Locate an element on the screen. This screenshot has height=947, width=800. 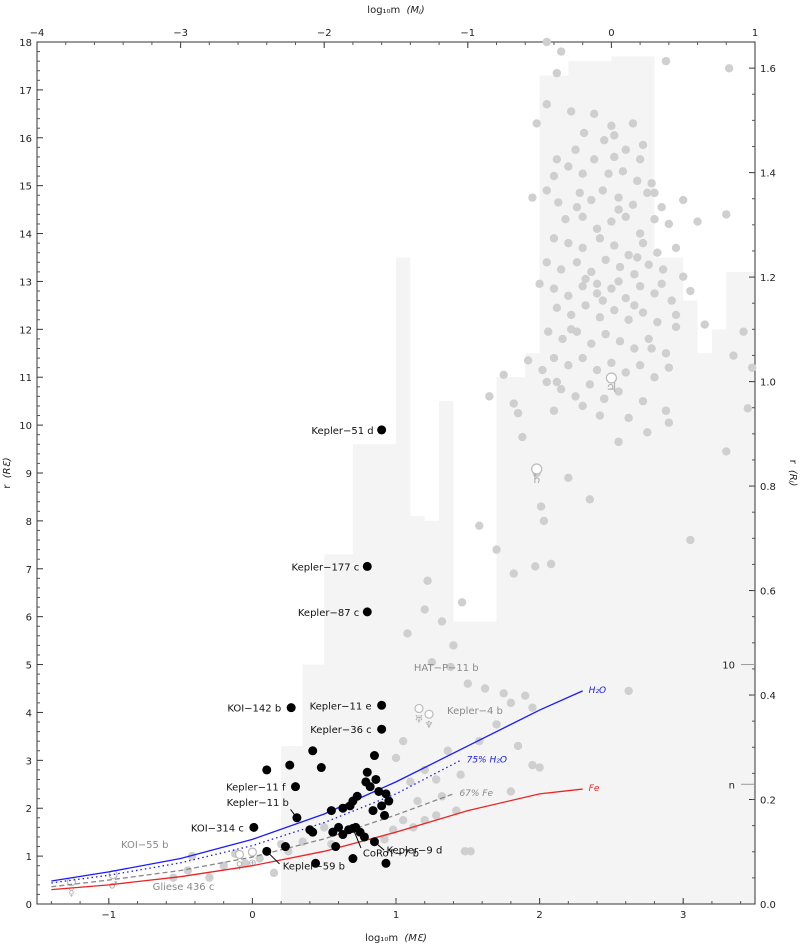
y-tick-label: 17 is located at coordinates (25, 91).